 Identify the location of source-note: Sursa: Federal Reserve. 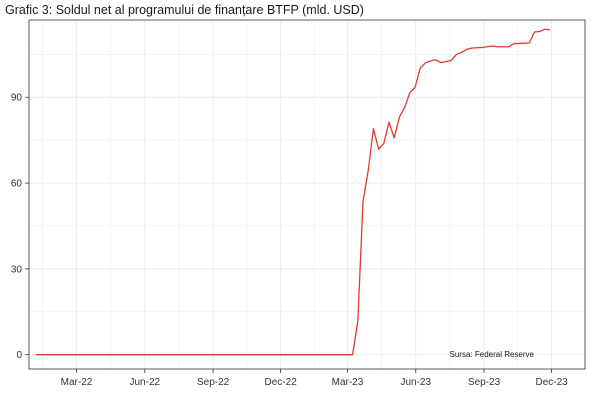
(492, 354).